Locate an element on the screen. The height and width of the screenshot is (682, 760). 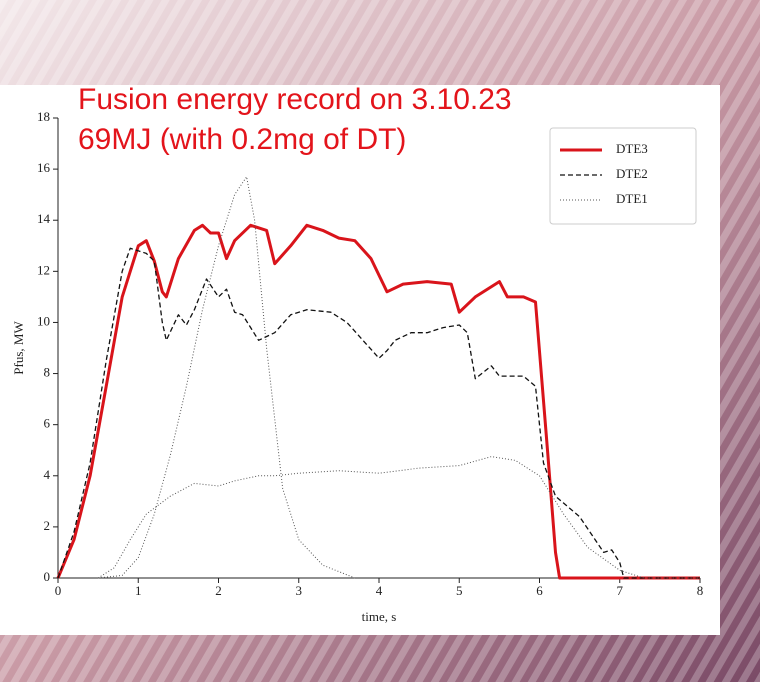
x-axis-label: time, s is located at coordinates (379, 616).